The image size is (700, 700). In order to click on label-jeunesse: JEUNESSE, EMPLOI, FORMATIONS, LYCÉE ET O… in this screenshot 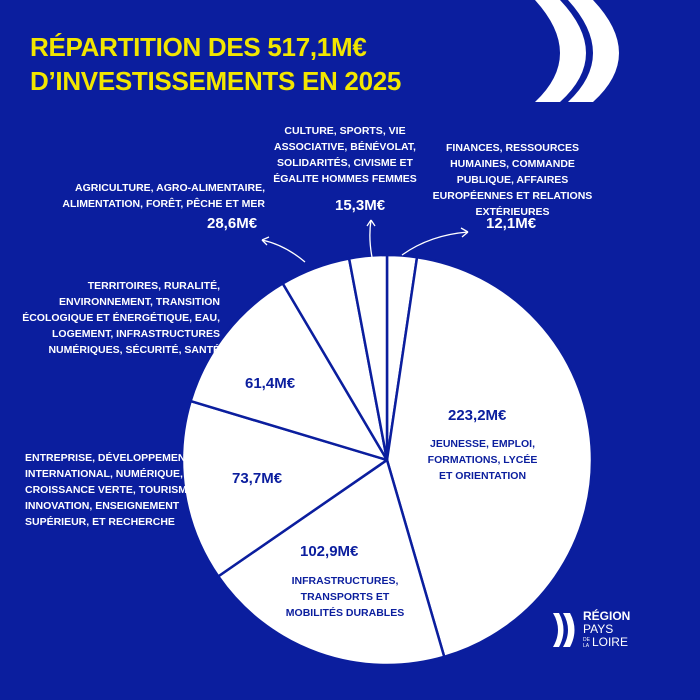, I will do `click(482, 460)`.